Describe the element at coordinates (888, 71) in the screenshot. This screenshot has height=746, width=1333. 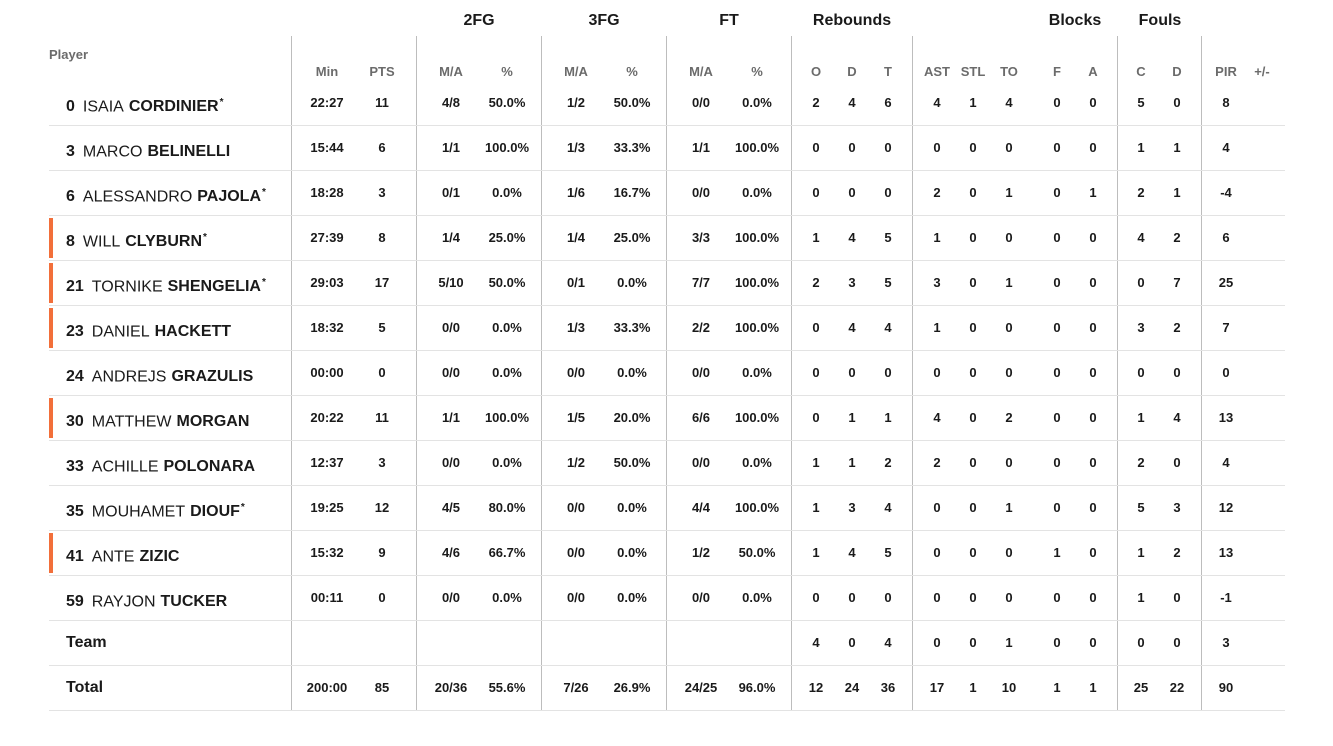
I see `column-header: T` at that location.